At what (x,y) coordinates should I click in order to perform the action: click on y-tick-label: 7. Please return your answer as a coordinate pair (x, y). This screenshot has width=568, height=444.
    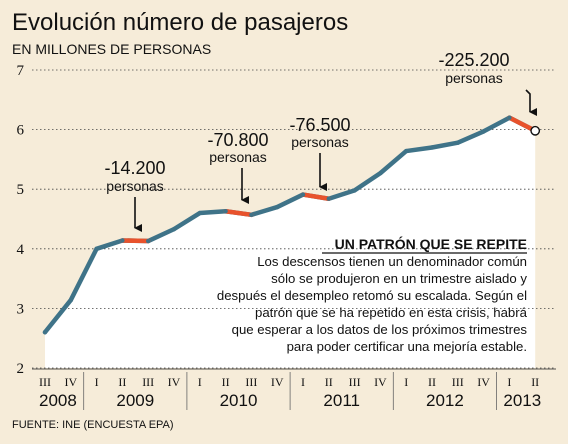
    Looking at the image, I should click on (21, 71).